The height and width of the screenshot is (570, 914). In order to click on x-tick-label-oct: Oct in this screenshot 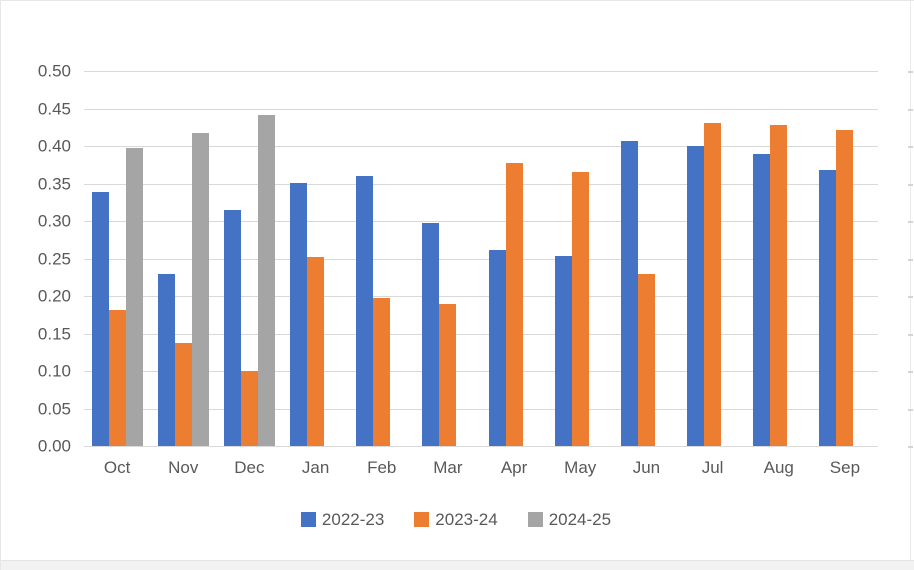, I will do `click(117, 467)`.